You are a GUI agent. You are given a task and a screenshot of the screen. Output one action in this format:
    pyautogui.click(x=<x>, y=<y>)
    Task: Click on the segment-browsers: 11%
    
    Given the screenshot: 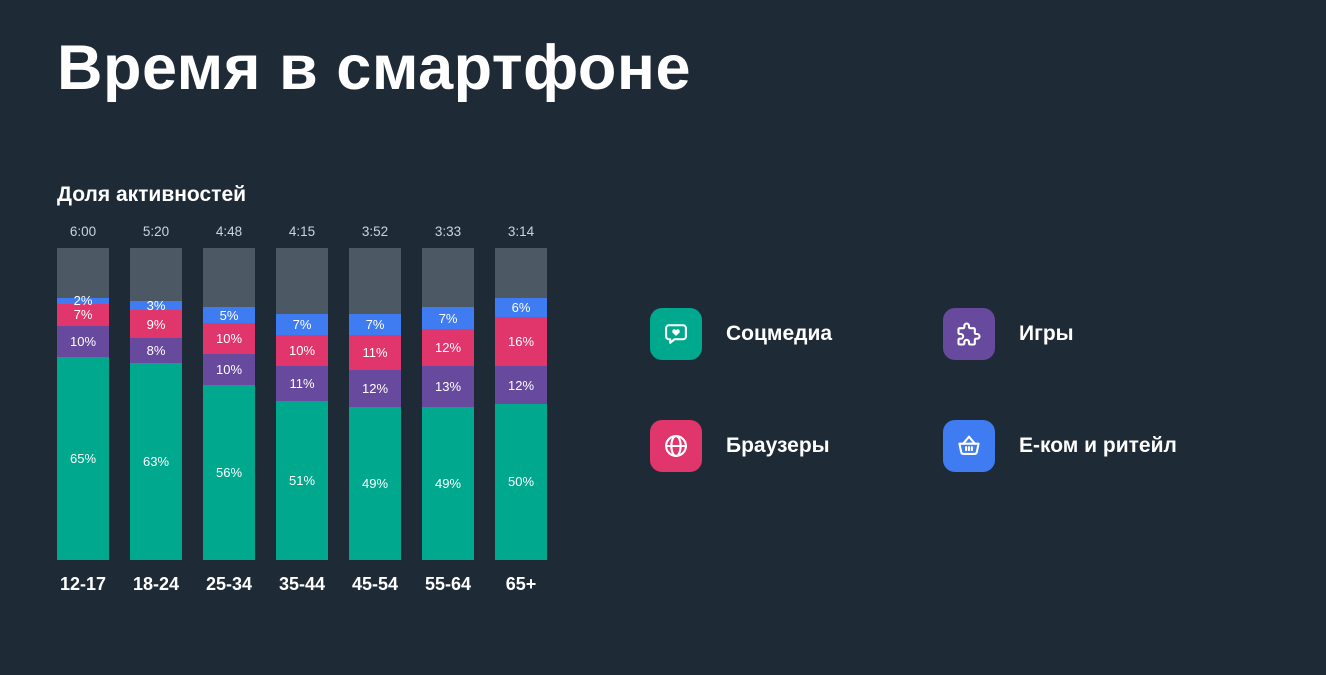 What is the action you would take?
    pyautogui.click(x=375, y=352)
    